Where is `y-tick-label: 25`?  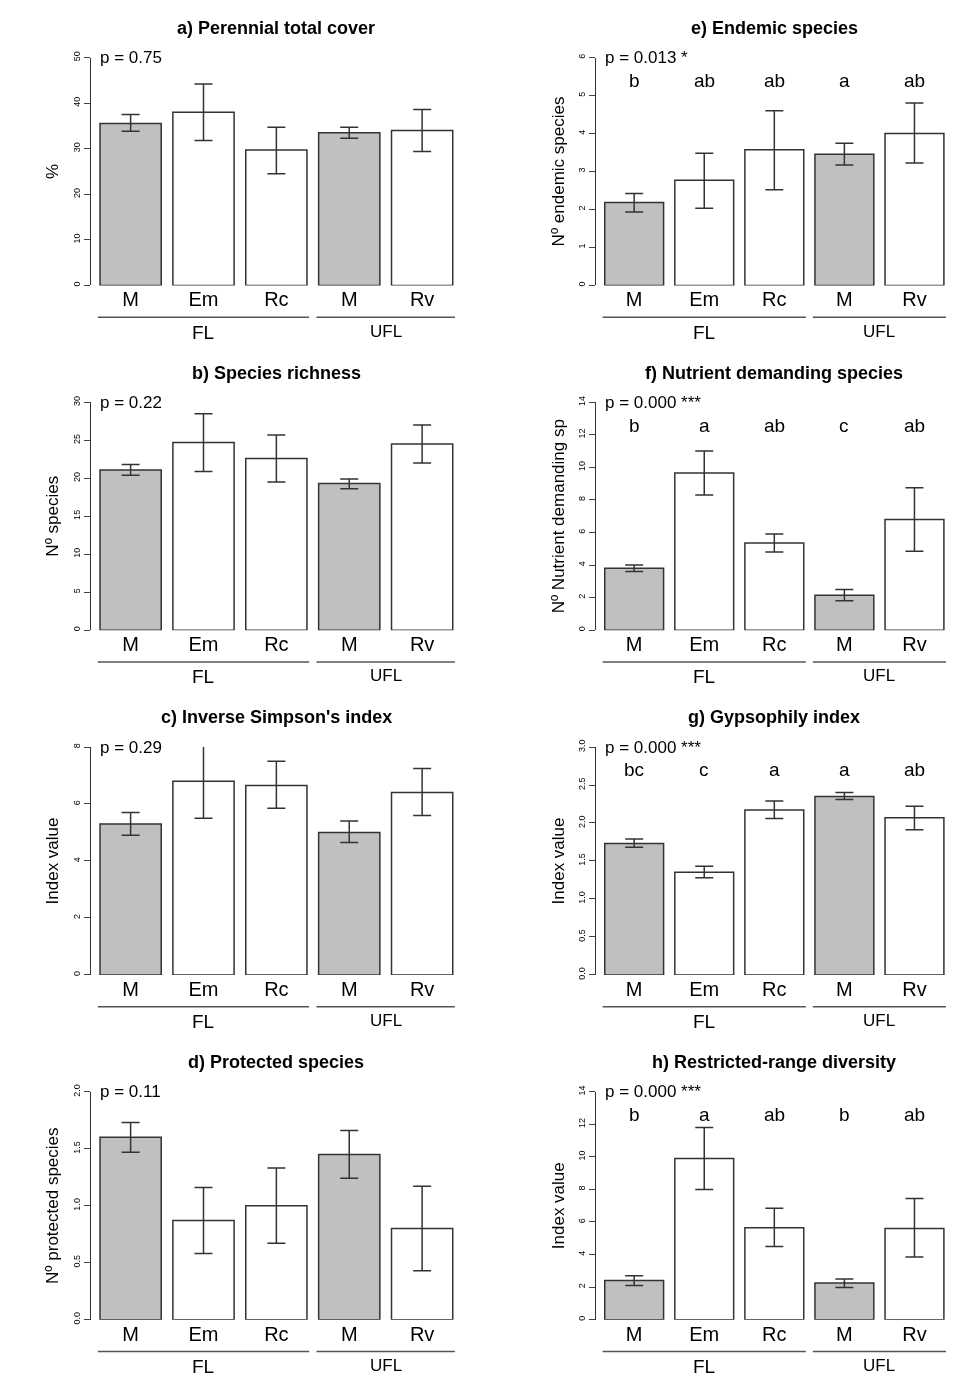 y-tick-label: 25 is located at coordinates (76, 438).